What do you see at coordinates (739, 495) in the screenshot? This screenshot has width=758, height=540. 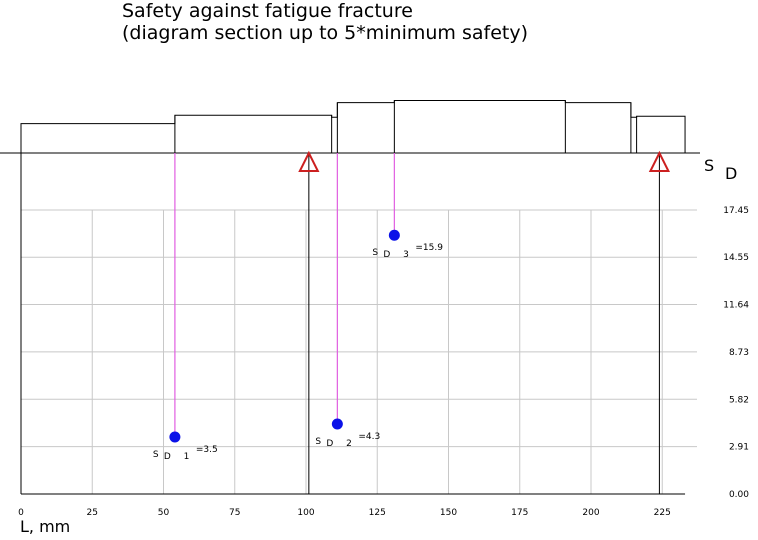 I see `y-tick-label: 0.00` at bounding box center [739, 495].